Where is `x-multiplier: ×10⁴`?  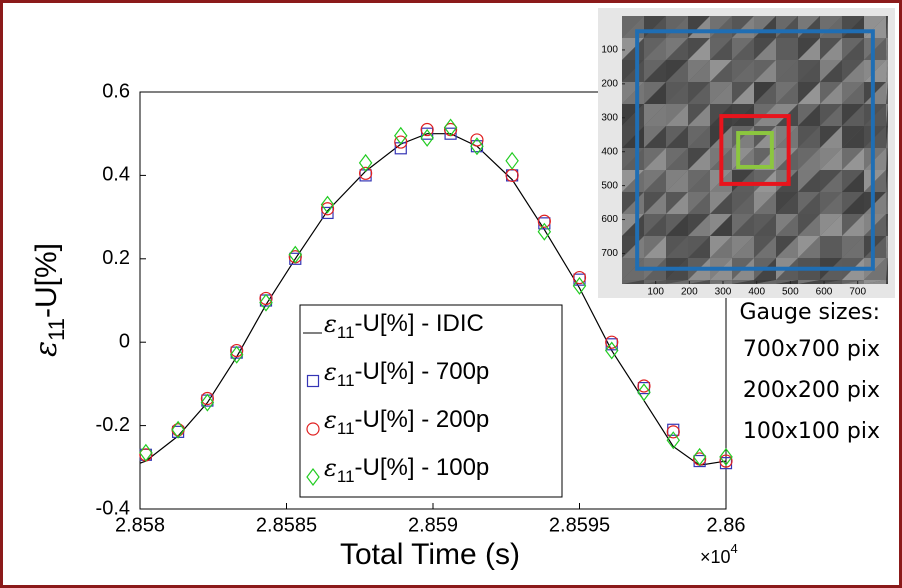 x-multiplier: ×10⁴ is located at coordinates (719, 553).